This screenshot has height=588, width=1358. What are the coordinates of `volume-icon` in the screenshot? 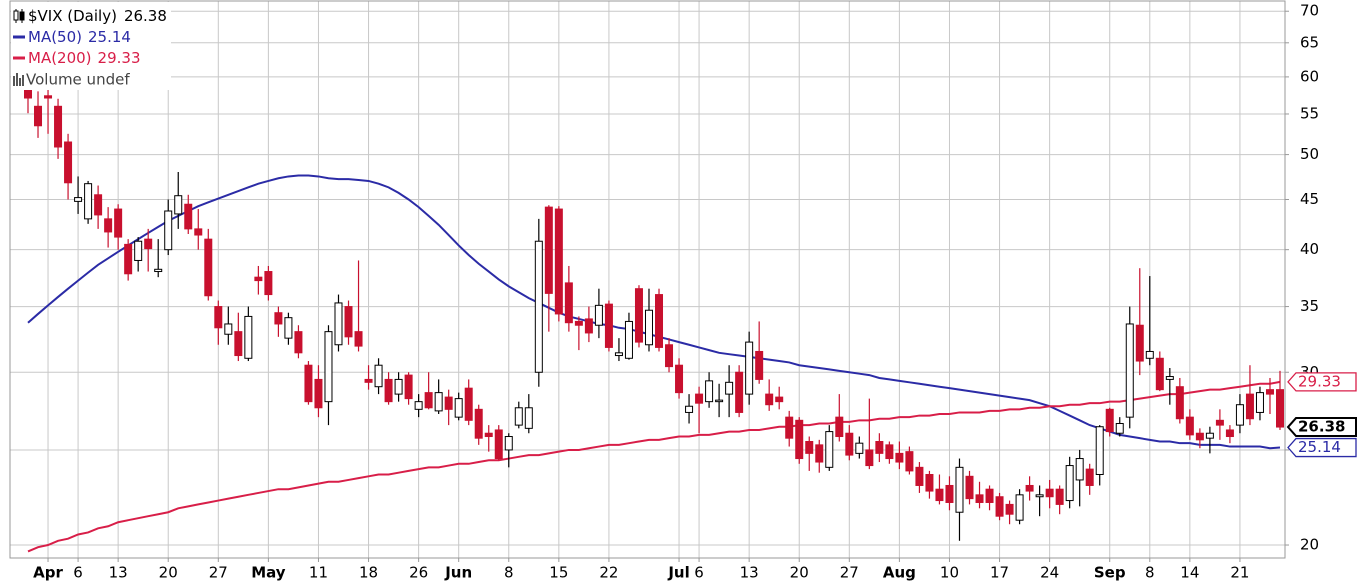 It's located at (18, 79).